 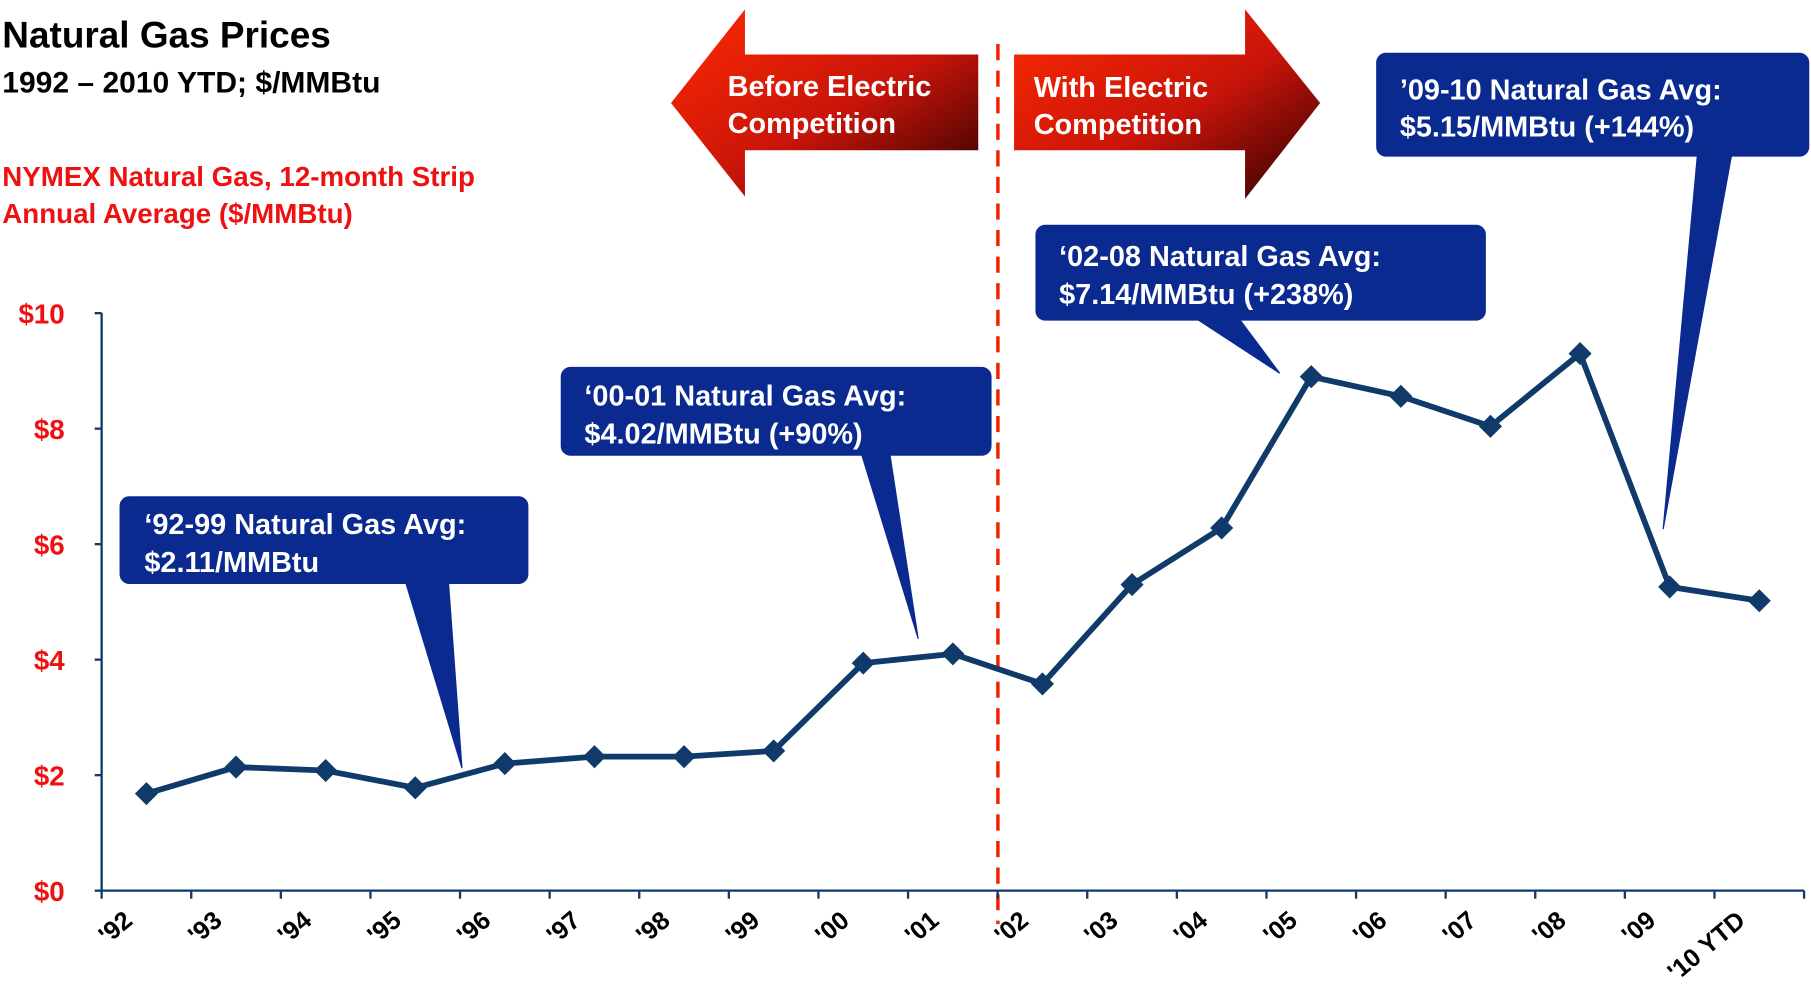 I want to click on callout-text: ‘92-99 Natural Gas Avg:, so click(x=305, y=525).